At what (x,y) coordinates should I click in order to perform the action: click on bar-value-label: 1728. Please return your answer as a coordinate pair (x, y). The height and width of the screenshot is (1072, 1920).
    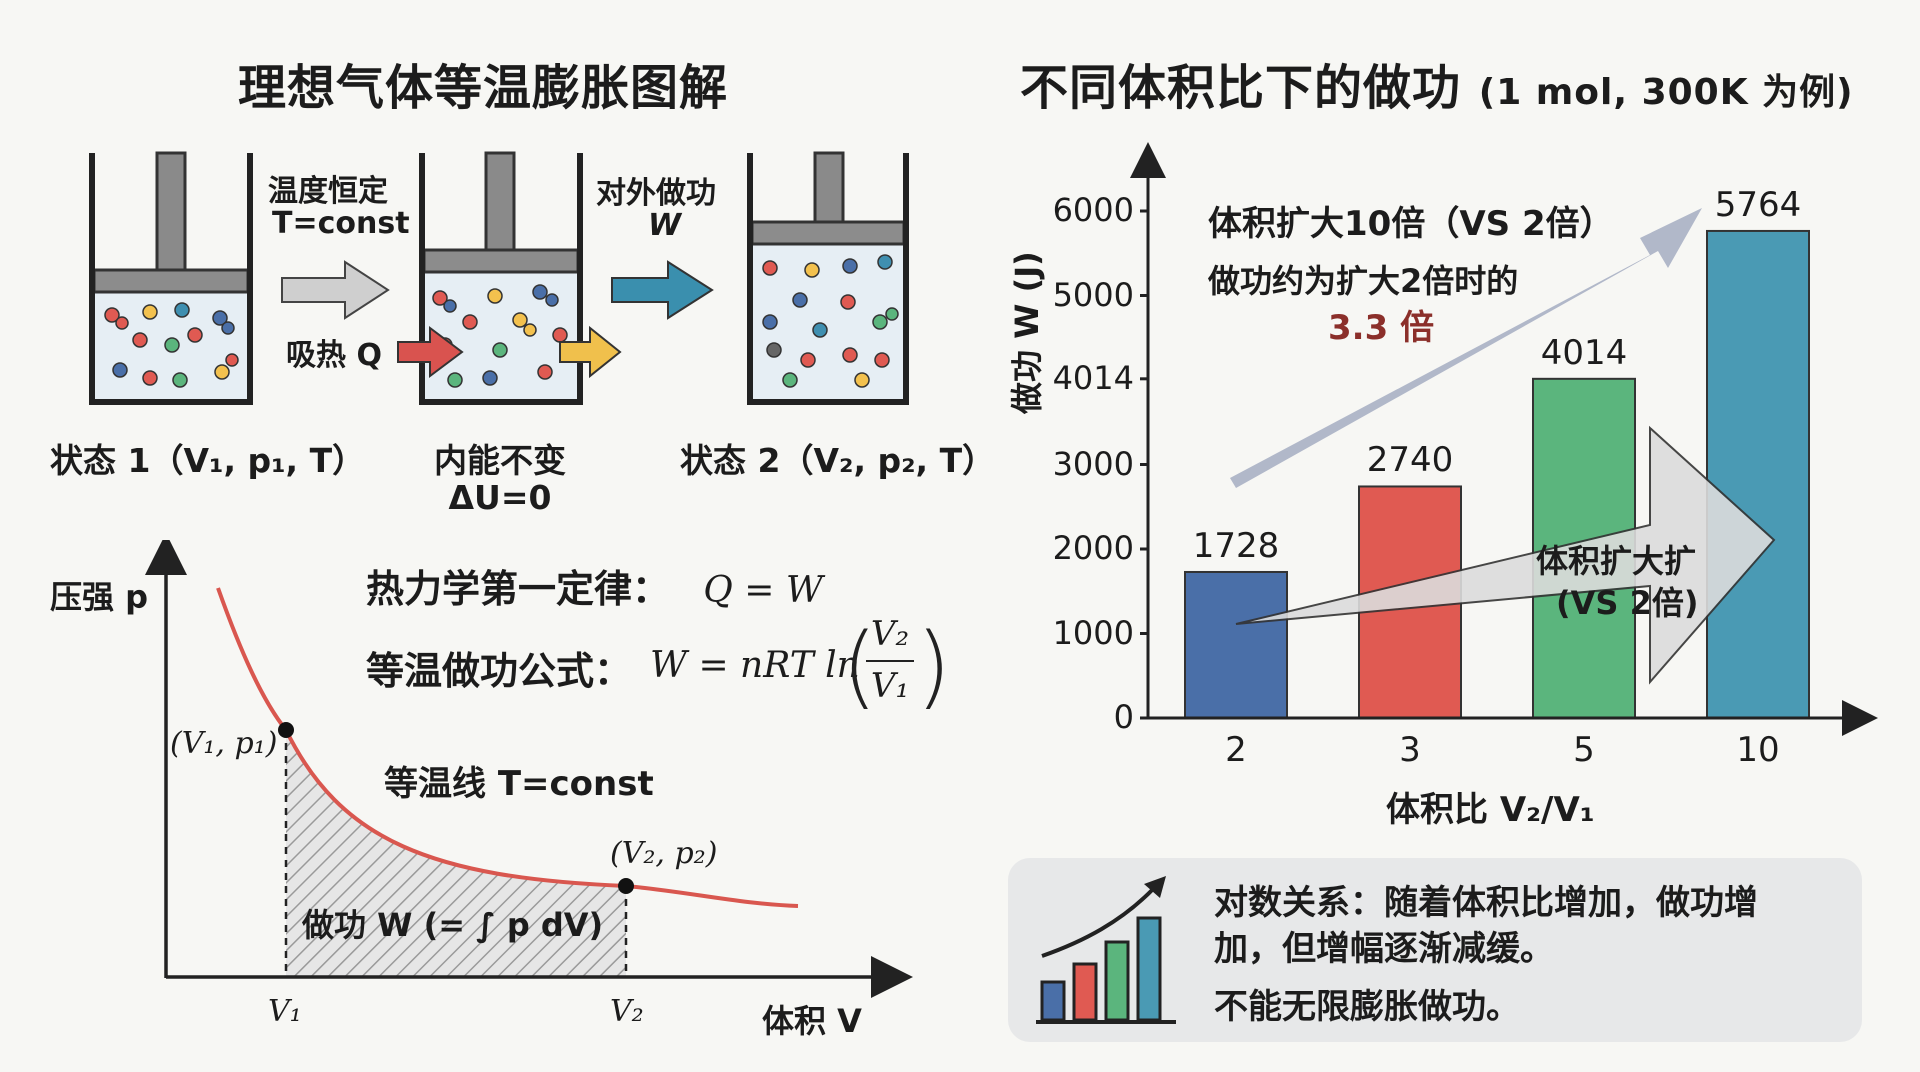
    Looking at the image, I should click on (1236, 545).